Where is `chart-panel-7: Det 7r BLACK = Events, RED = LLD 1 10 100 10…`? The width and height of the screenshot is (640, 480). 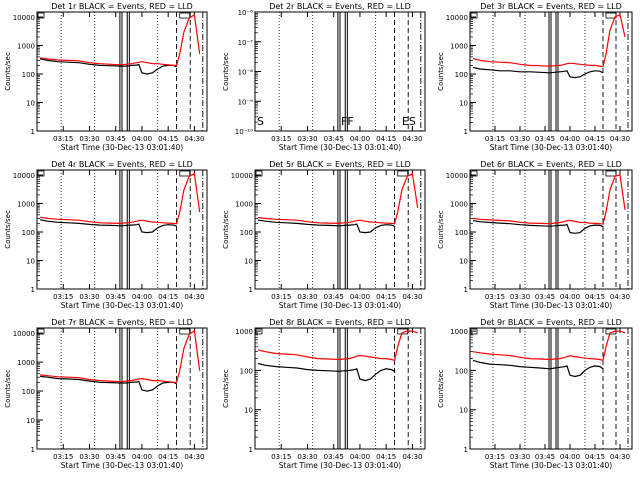
chart-panel-7: Det 7r BLACK = Events, RED = LLD 1 10 100 10… is located at coordinates (106, 394).